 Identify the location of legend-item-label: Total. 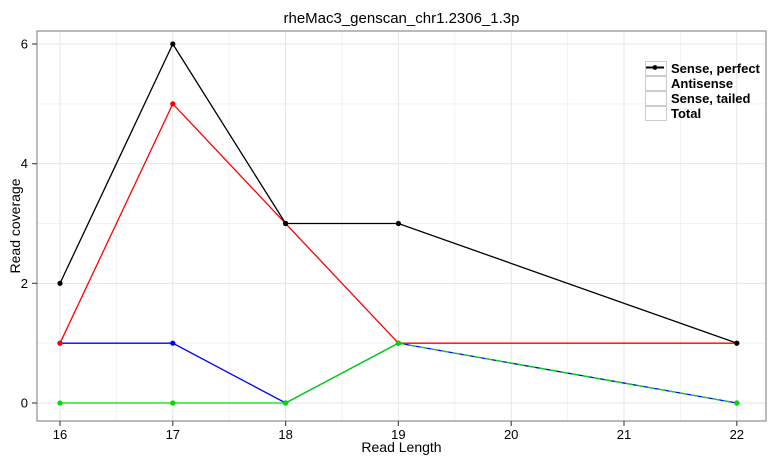
(686, 113).